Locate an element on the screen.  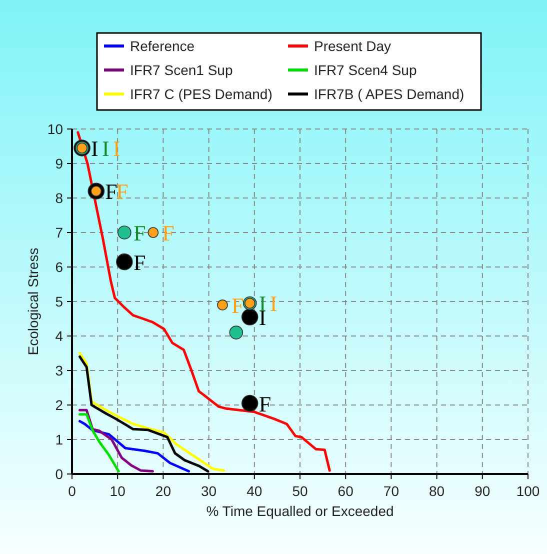
y-tick-label: 9 is located at coordinates (59, 164).